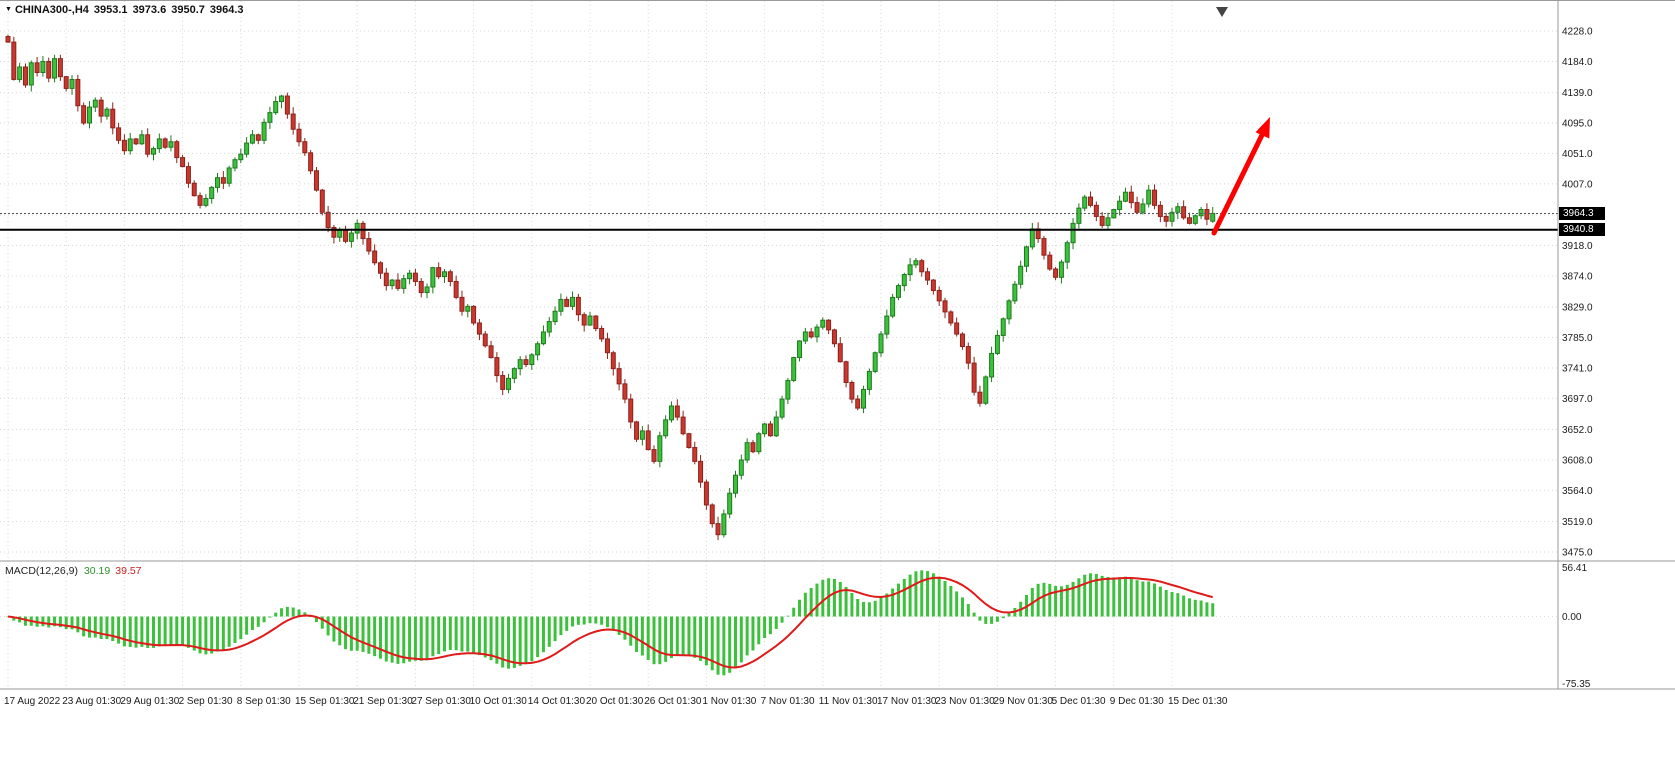 This screenshot has height=763, width=1675. What do you see at coordinates (149, 10) in the screenshot?
I see `ohlc-high-value: 3973.6` at bounding box center [149, 10].